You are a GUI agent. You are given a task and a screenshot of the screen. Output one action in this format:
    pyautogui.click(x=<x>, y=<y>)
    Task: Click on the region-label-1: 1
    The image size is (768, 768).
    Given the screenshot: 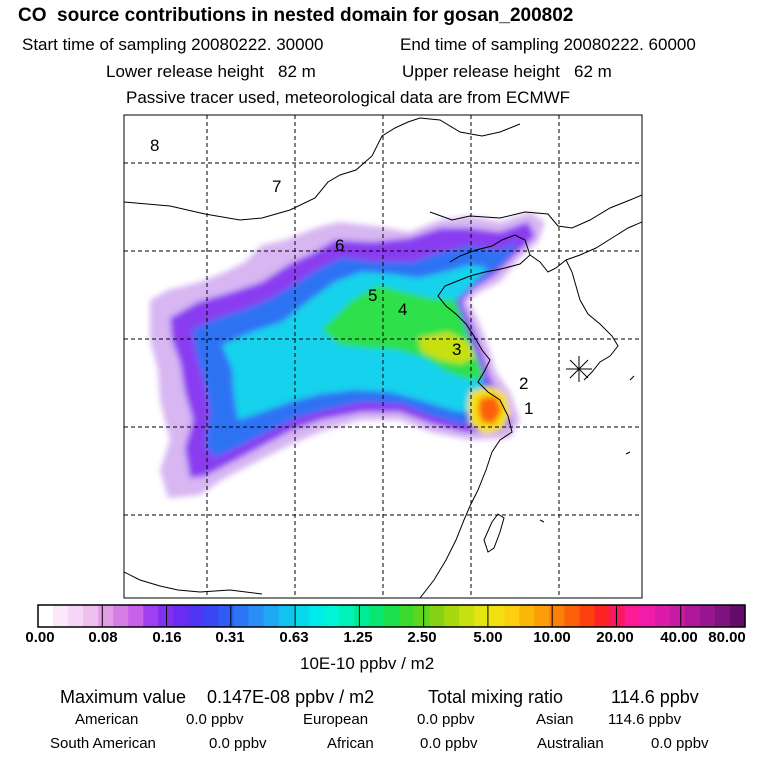 What is the action you would take?
    pyautogui.click(x=528, y=408)
    